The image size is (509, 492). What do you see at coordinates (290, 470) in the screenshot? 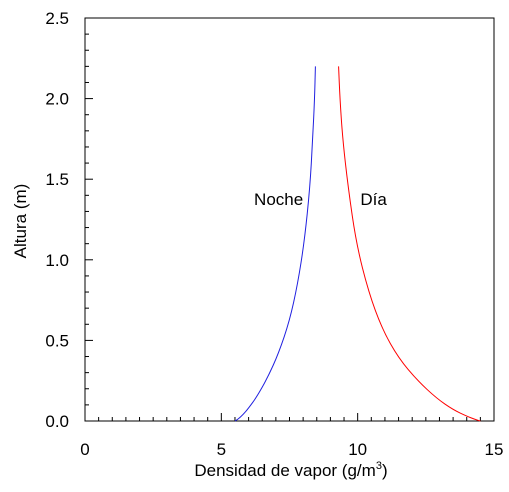
I see `x-axis-title: Densidad de vapor (g/m3)` at bounding box center [290, 470].